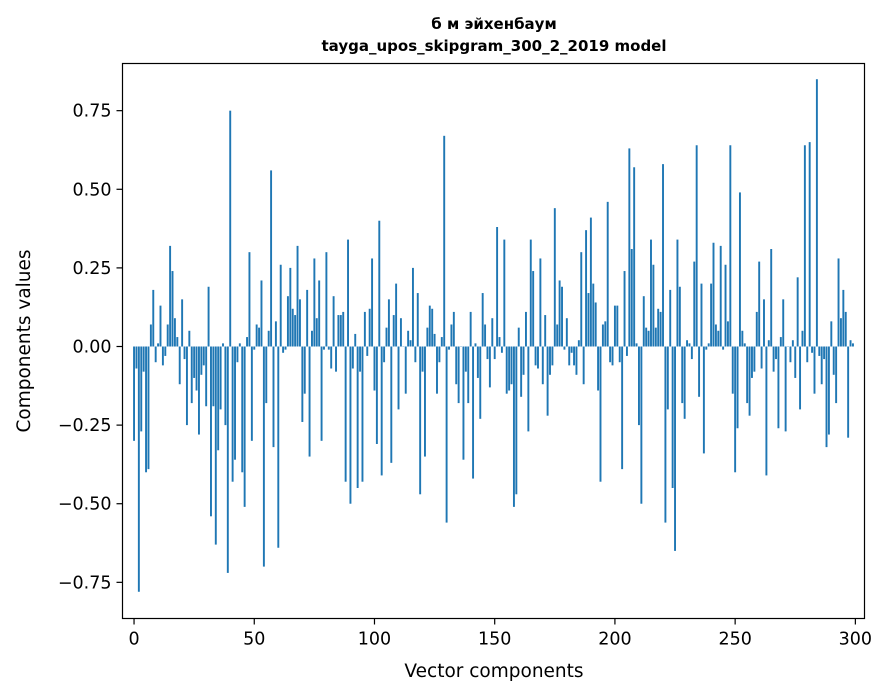 Image resolution: width=880 pixels, height=696 pixels. What do you see at coordinates (92, 269) in the screenshot?
I see `y-tick-label: 0.25` at bounding box center [92, 269].